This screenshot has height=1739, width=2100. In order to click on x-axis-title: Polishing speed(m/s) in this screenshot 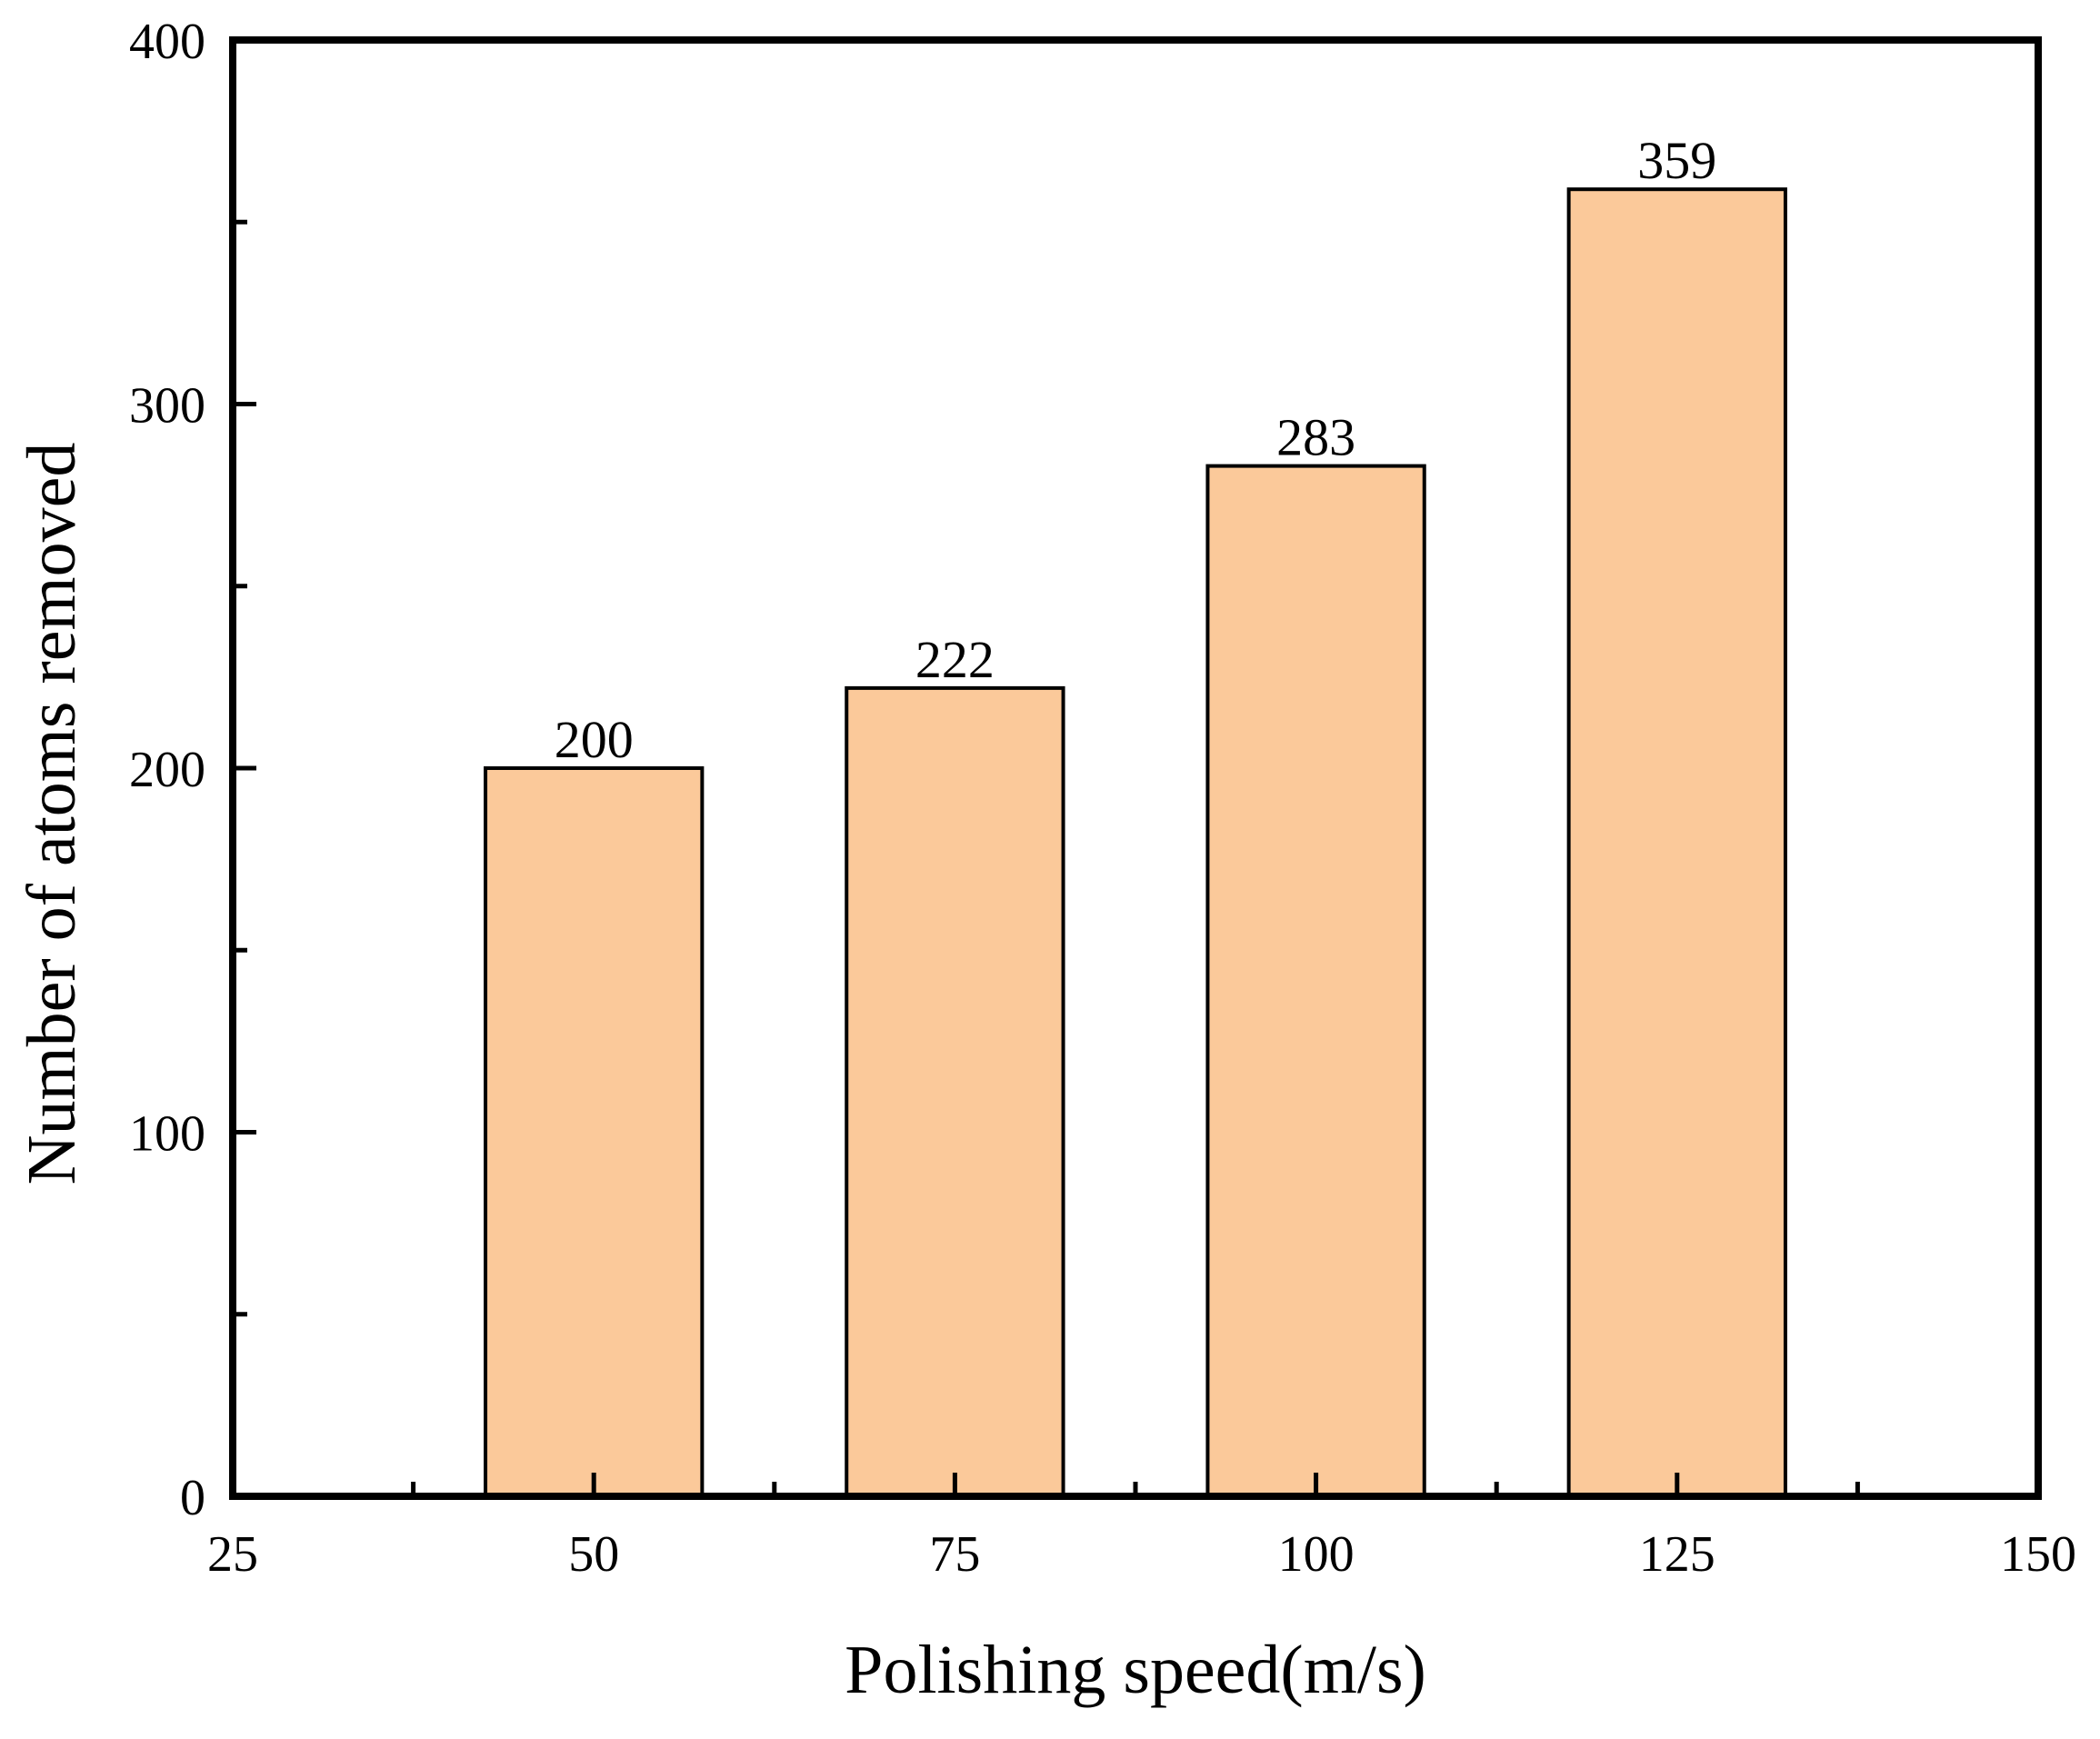, I will do `click(1136, 1670)`.